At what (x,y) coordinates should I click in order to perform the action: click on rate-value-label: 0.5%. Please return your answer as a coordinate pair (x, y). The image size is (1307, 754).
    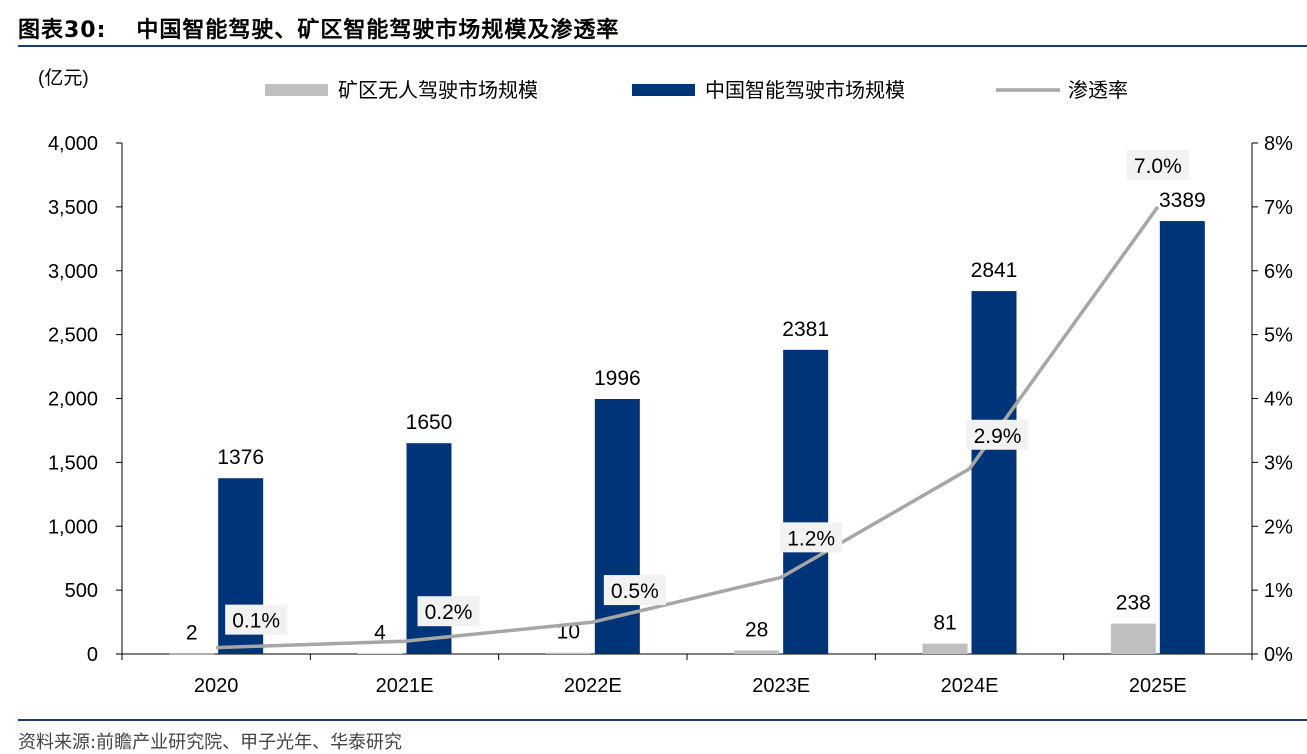
    Looking at the image, I should click on (635, 591).